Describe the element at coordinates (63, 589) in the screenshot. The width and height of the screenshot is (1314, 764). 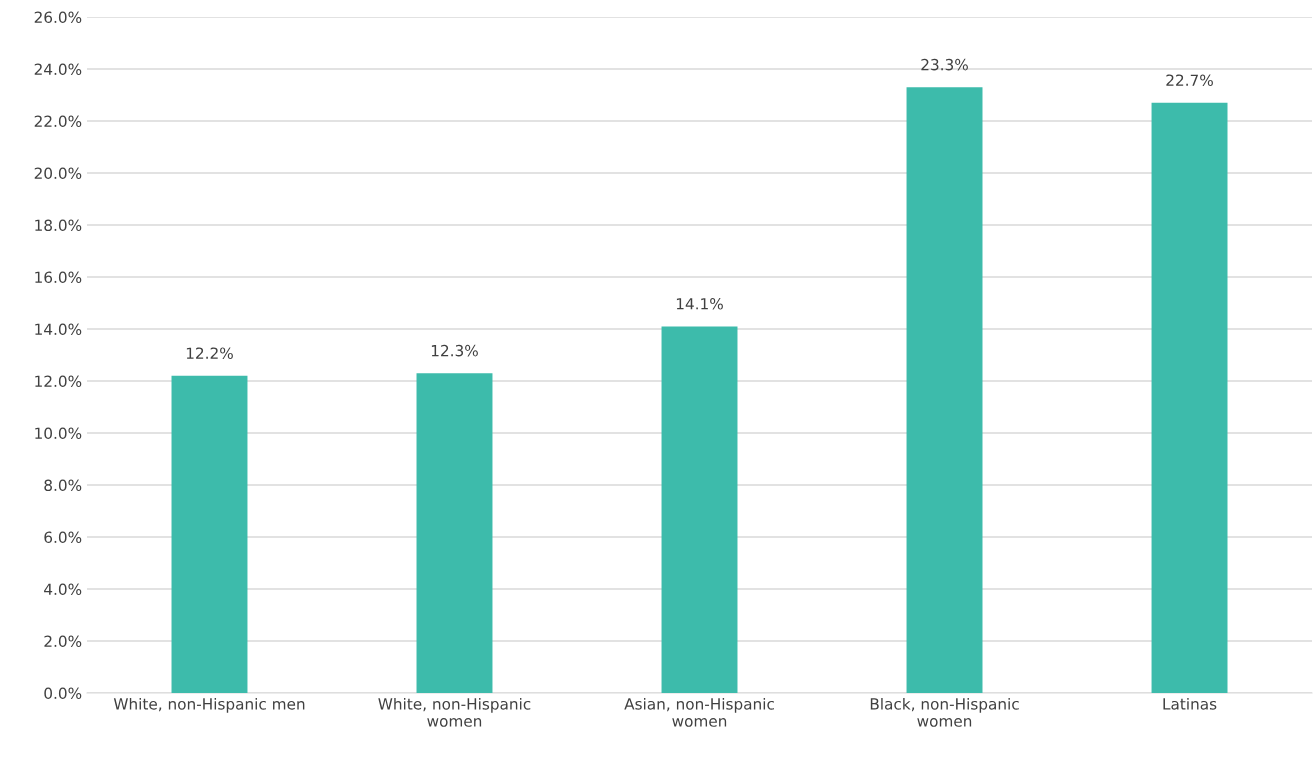
I see `y-tick-label: 4.0%` at that location.